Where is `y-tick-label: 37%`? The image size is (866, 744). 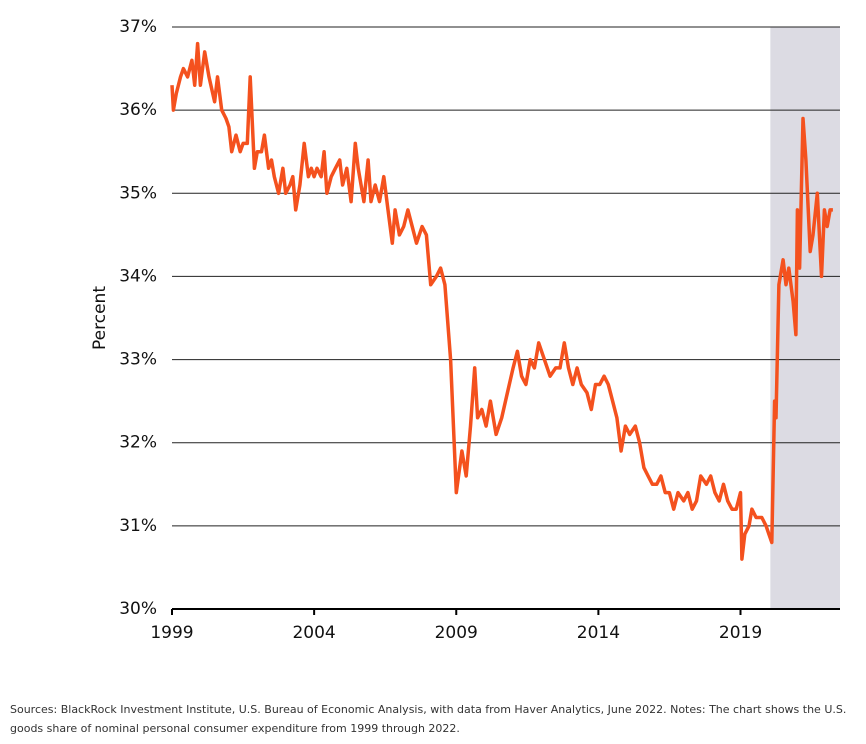
y-tick-label: 37% is located at coordinates (138, 27).